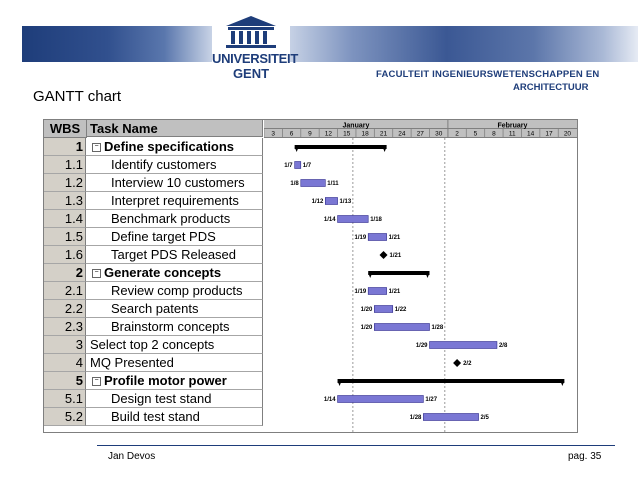 This screenshot has width=638, height=479. I want to click on month-label: January, so click(356, 126).